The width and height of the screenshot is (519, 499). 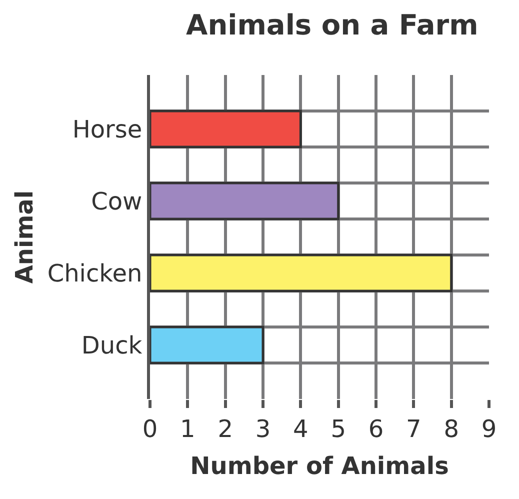 What do you see at coordinates (338, 428) in the screenshot?
I see `x-tick-label: 5` at bounding box center [338, 428].